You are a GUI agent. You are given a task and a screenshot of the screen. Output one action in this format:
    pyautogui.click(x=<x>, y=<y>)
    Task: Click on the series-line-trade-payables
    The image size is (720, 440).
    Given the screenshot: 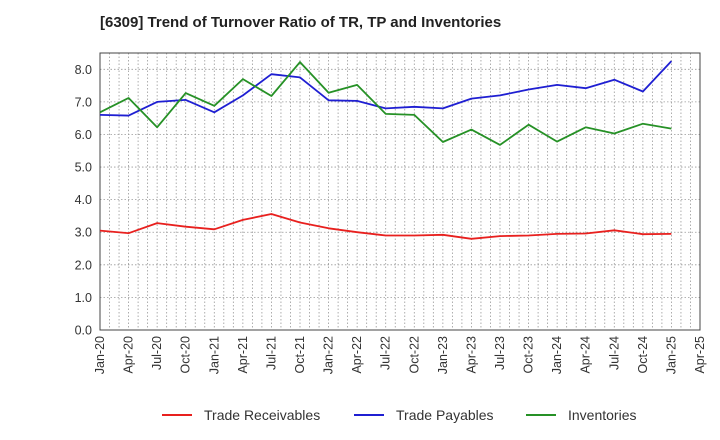 What is the action you would take?
    pyautogui.click(x=386, y=88)
    